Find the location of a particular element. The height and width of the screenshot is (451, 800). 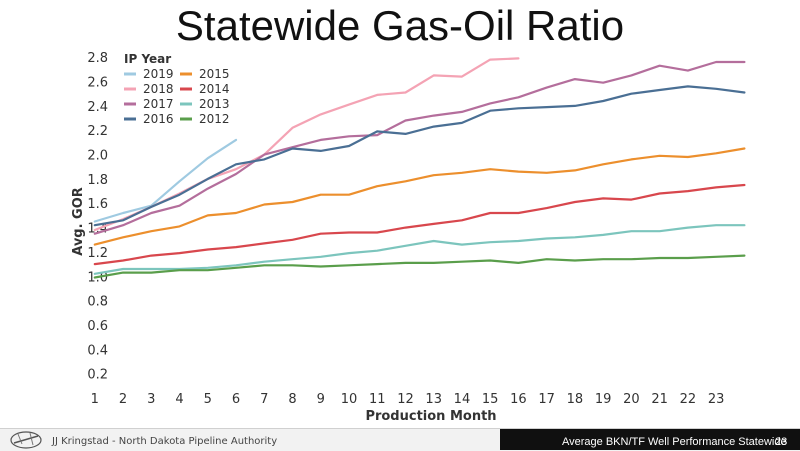

x-tick-label: 20 is located at coordinates (631, 399).